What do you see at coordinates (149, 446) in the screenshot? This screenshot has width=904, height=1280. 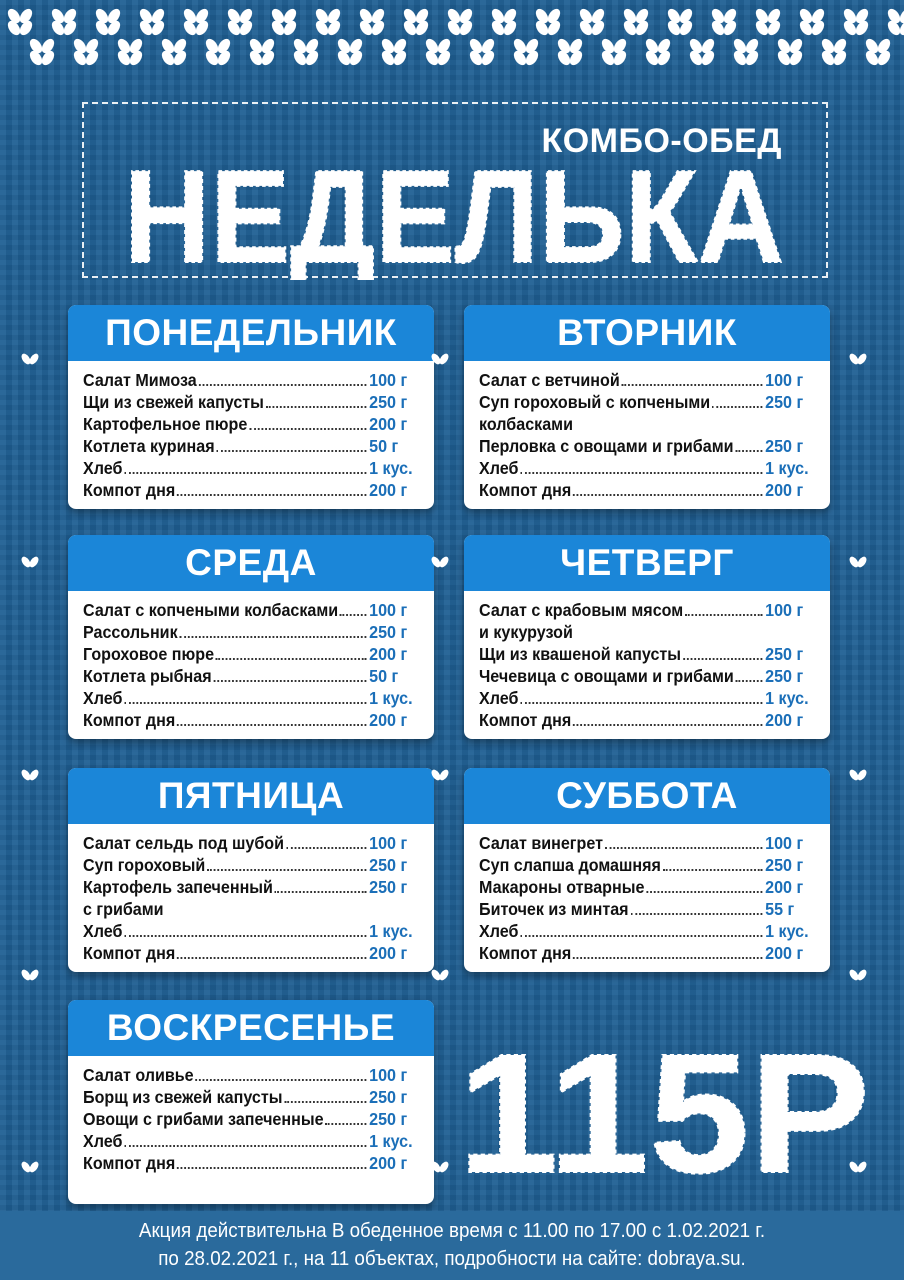 I see `dish-name: Котлета куриная` at bounding box center [149, 446].